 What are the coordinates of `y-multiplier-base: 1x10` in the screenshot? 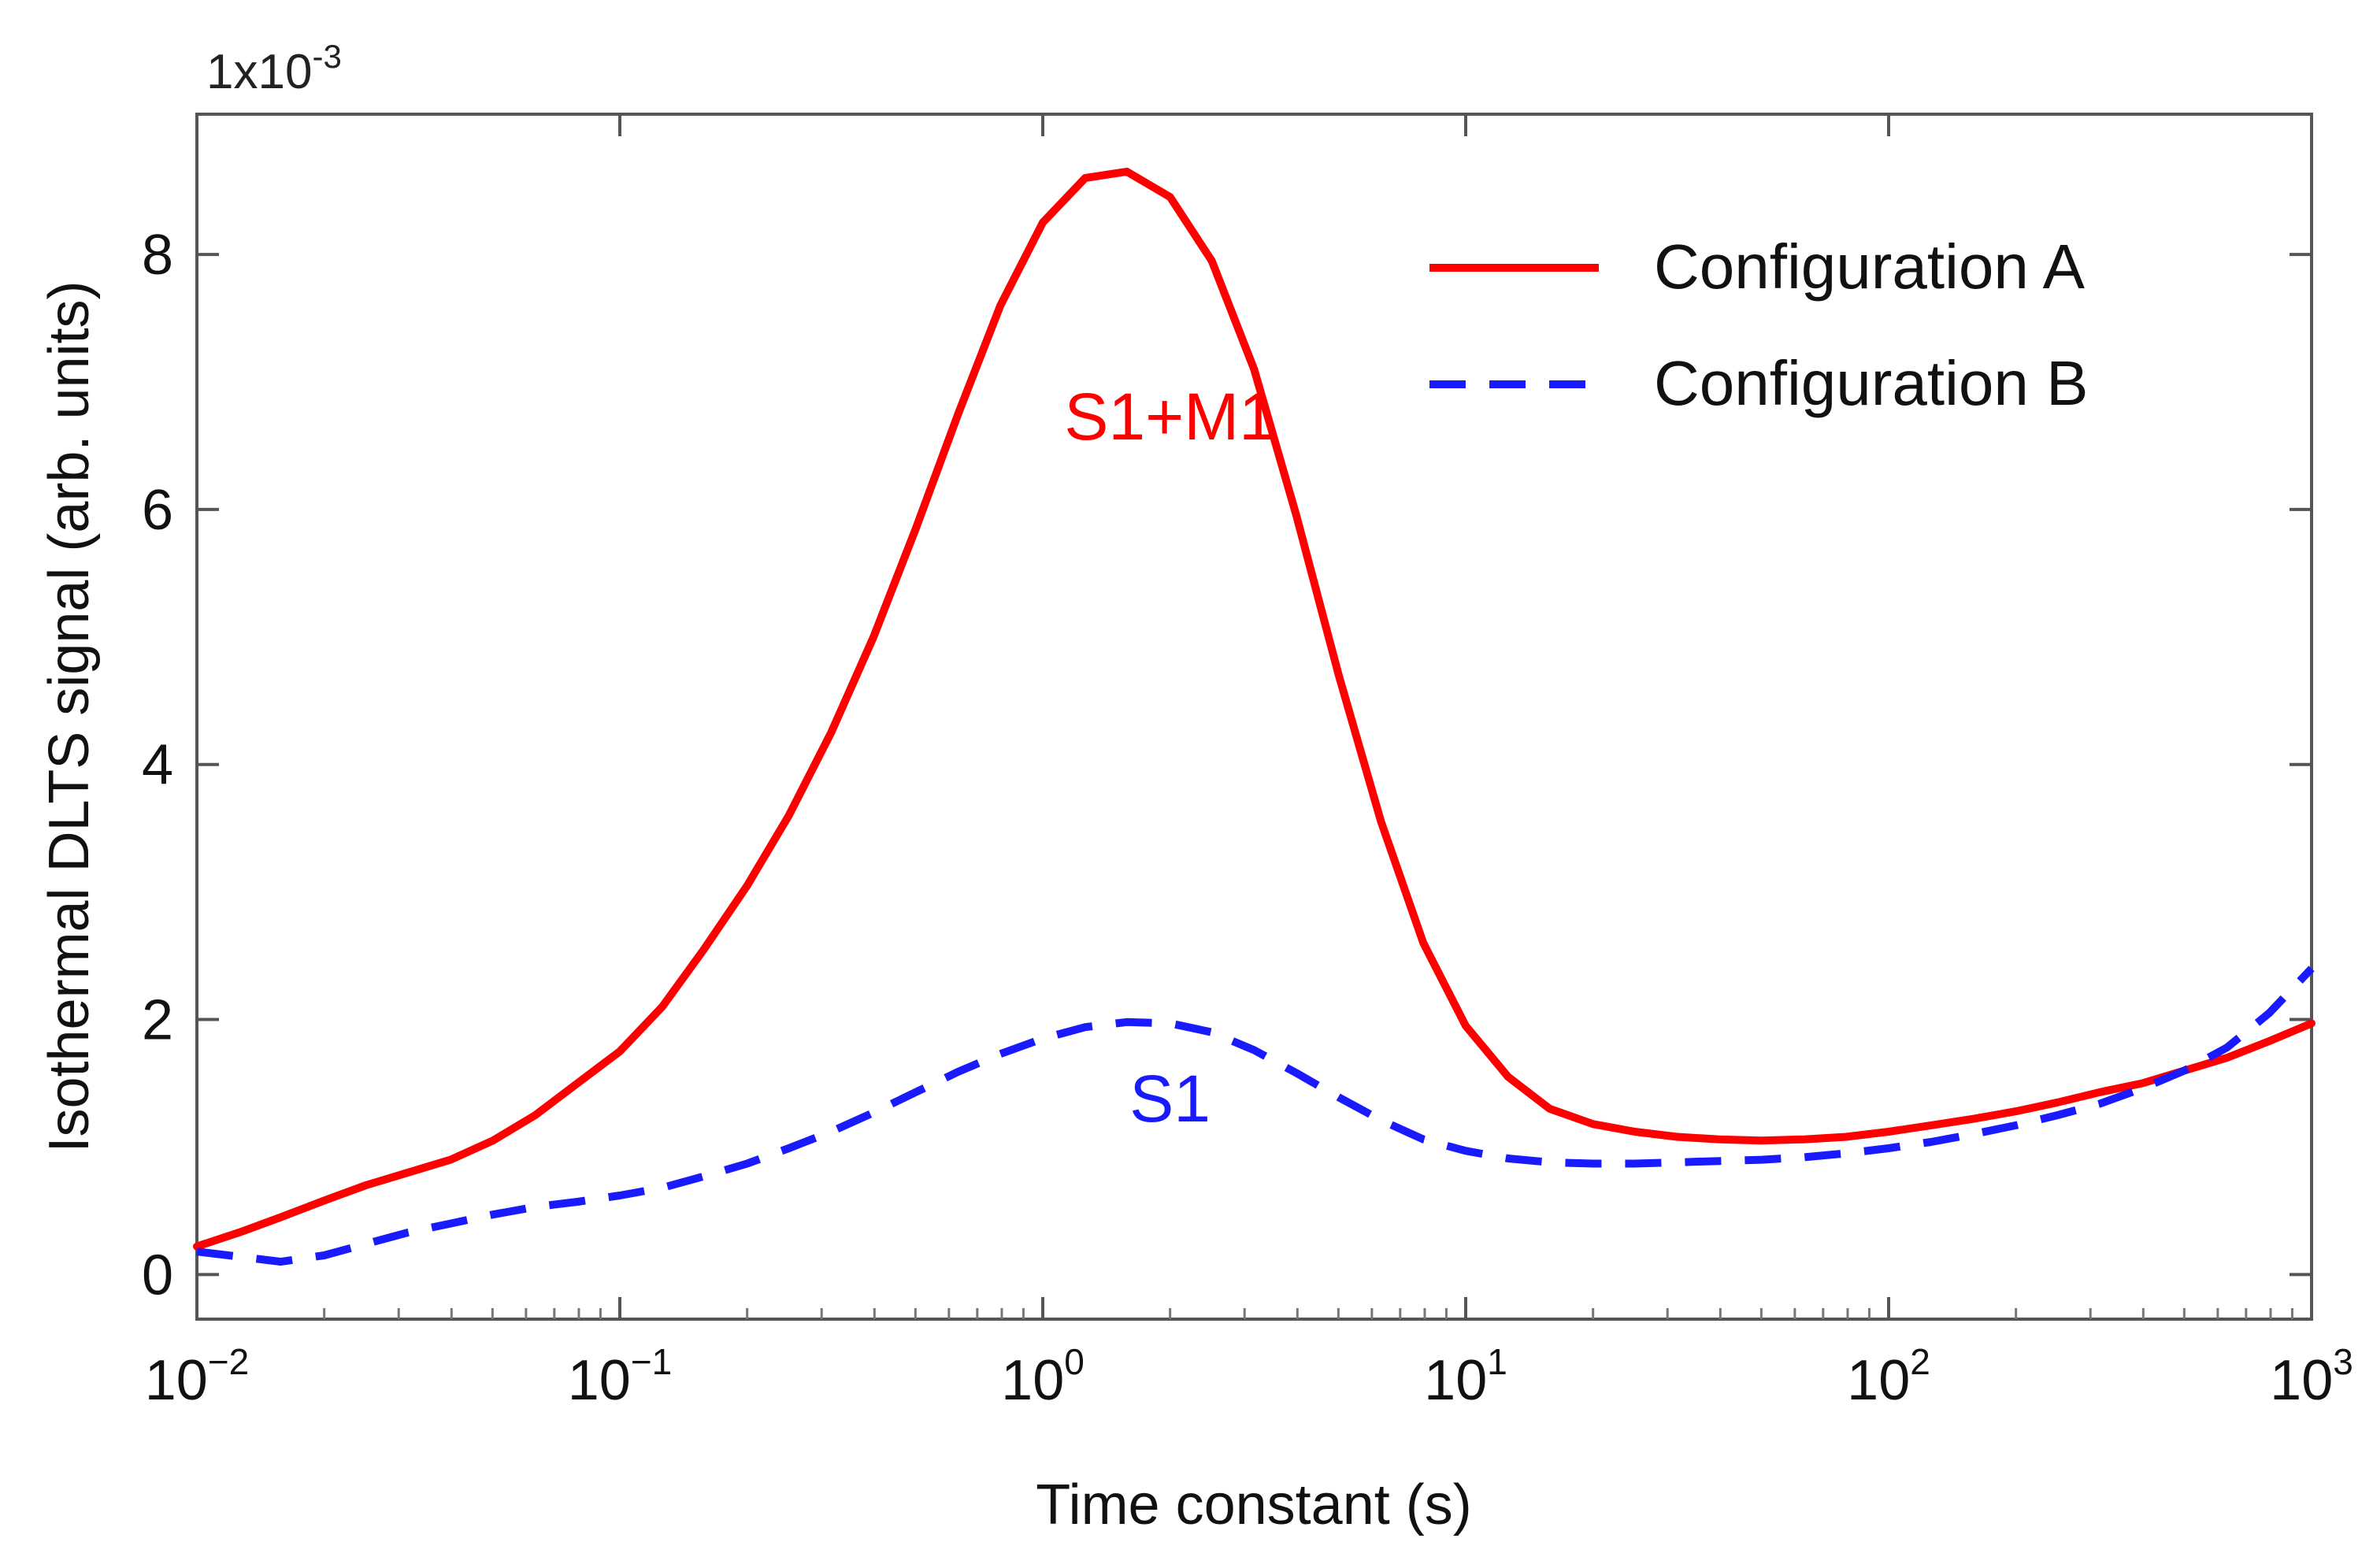 It's located at (259, 72).